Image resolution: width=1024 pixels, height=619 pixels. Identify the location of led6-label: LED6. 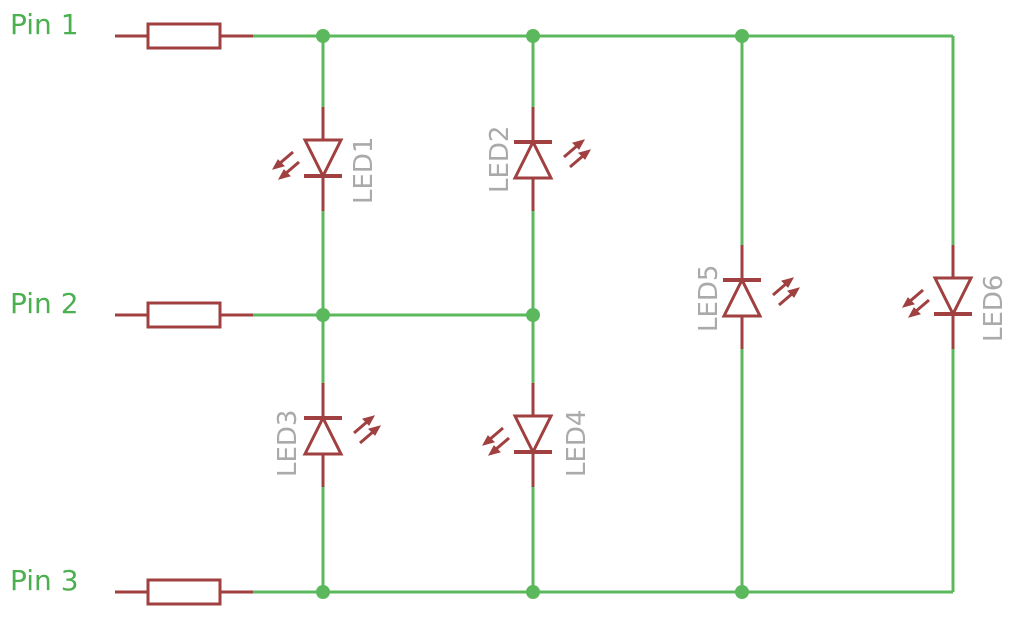
(994, 308).